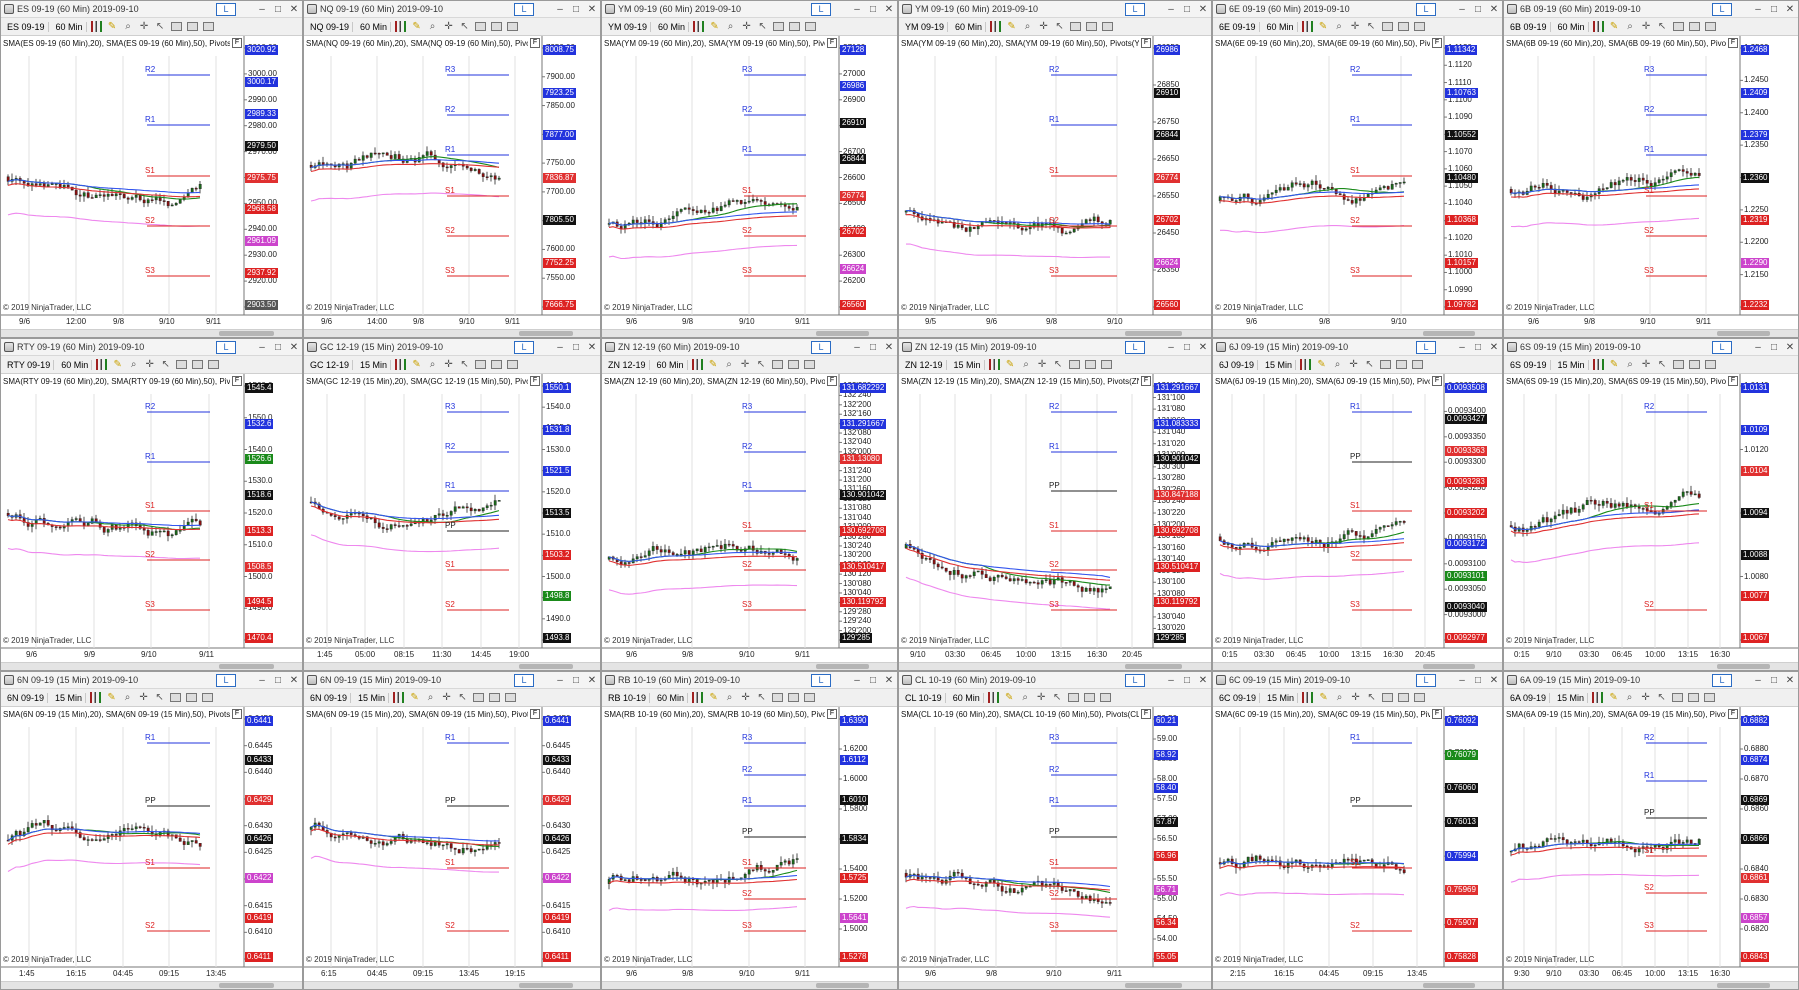 Image resolution: width=1799 pixels, height=990 pixels. What do you see at coordinates (628, 697) in the screenshot?
I see `instrument-selector: RB 10-19` at bounding box center [628, 697].